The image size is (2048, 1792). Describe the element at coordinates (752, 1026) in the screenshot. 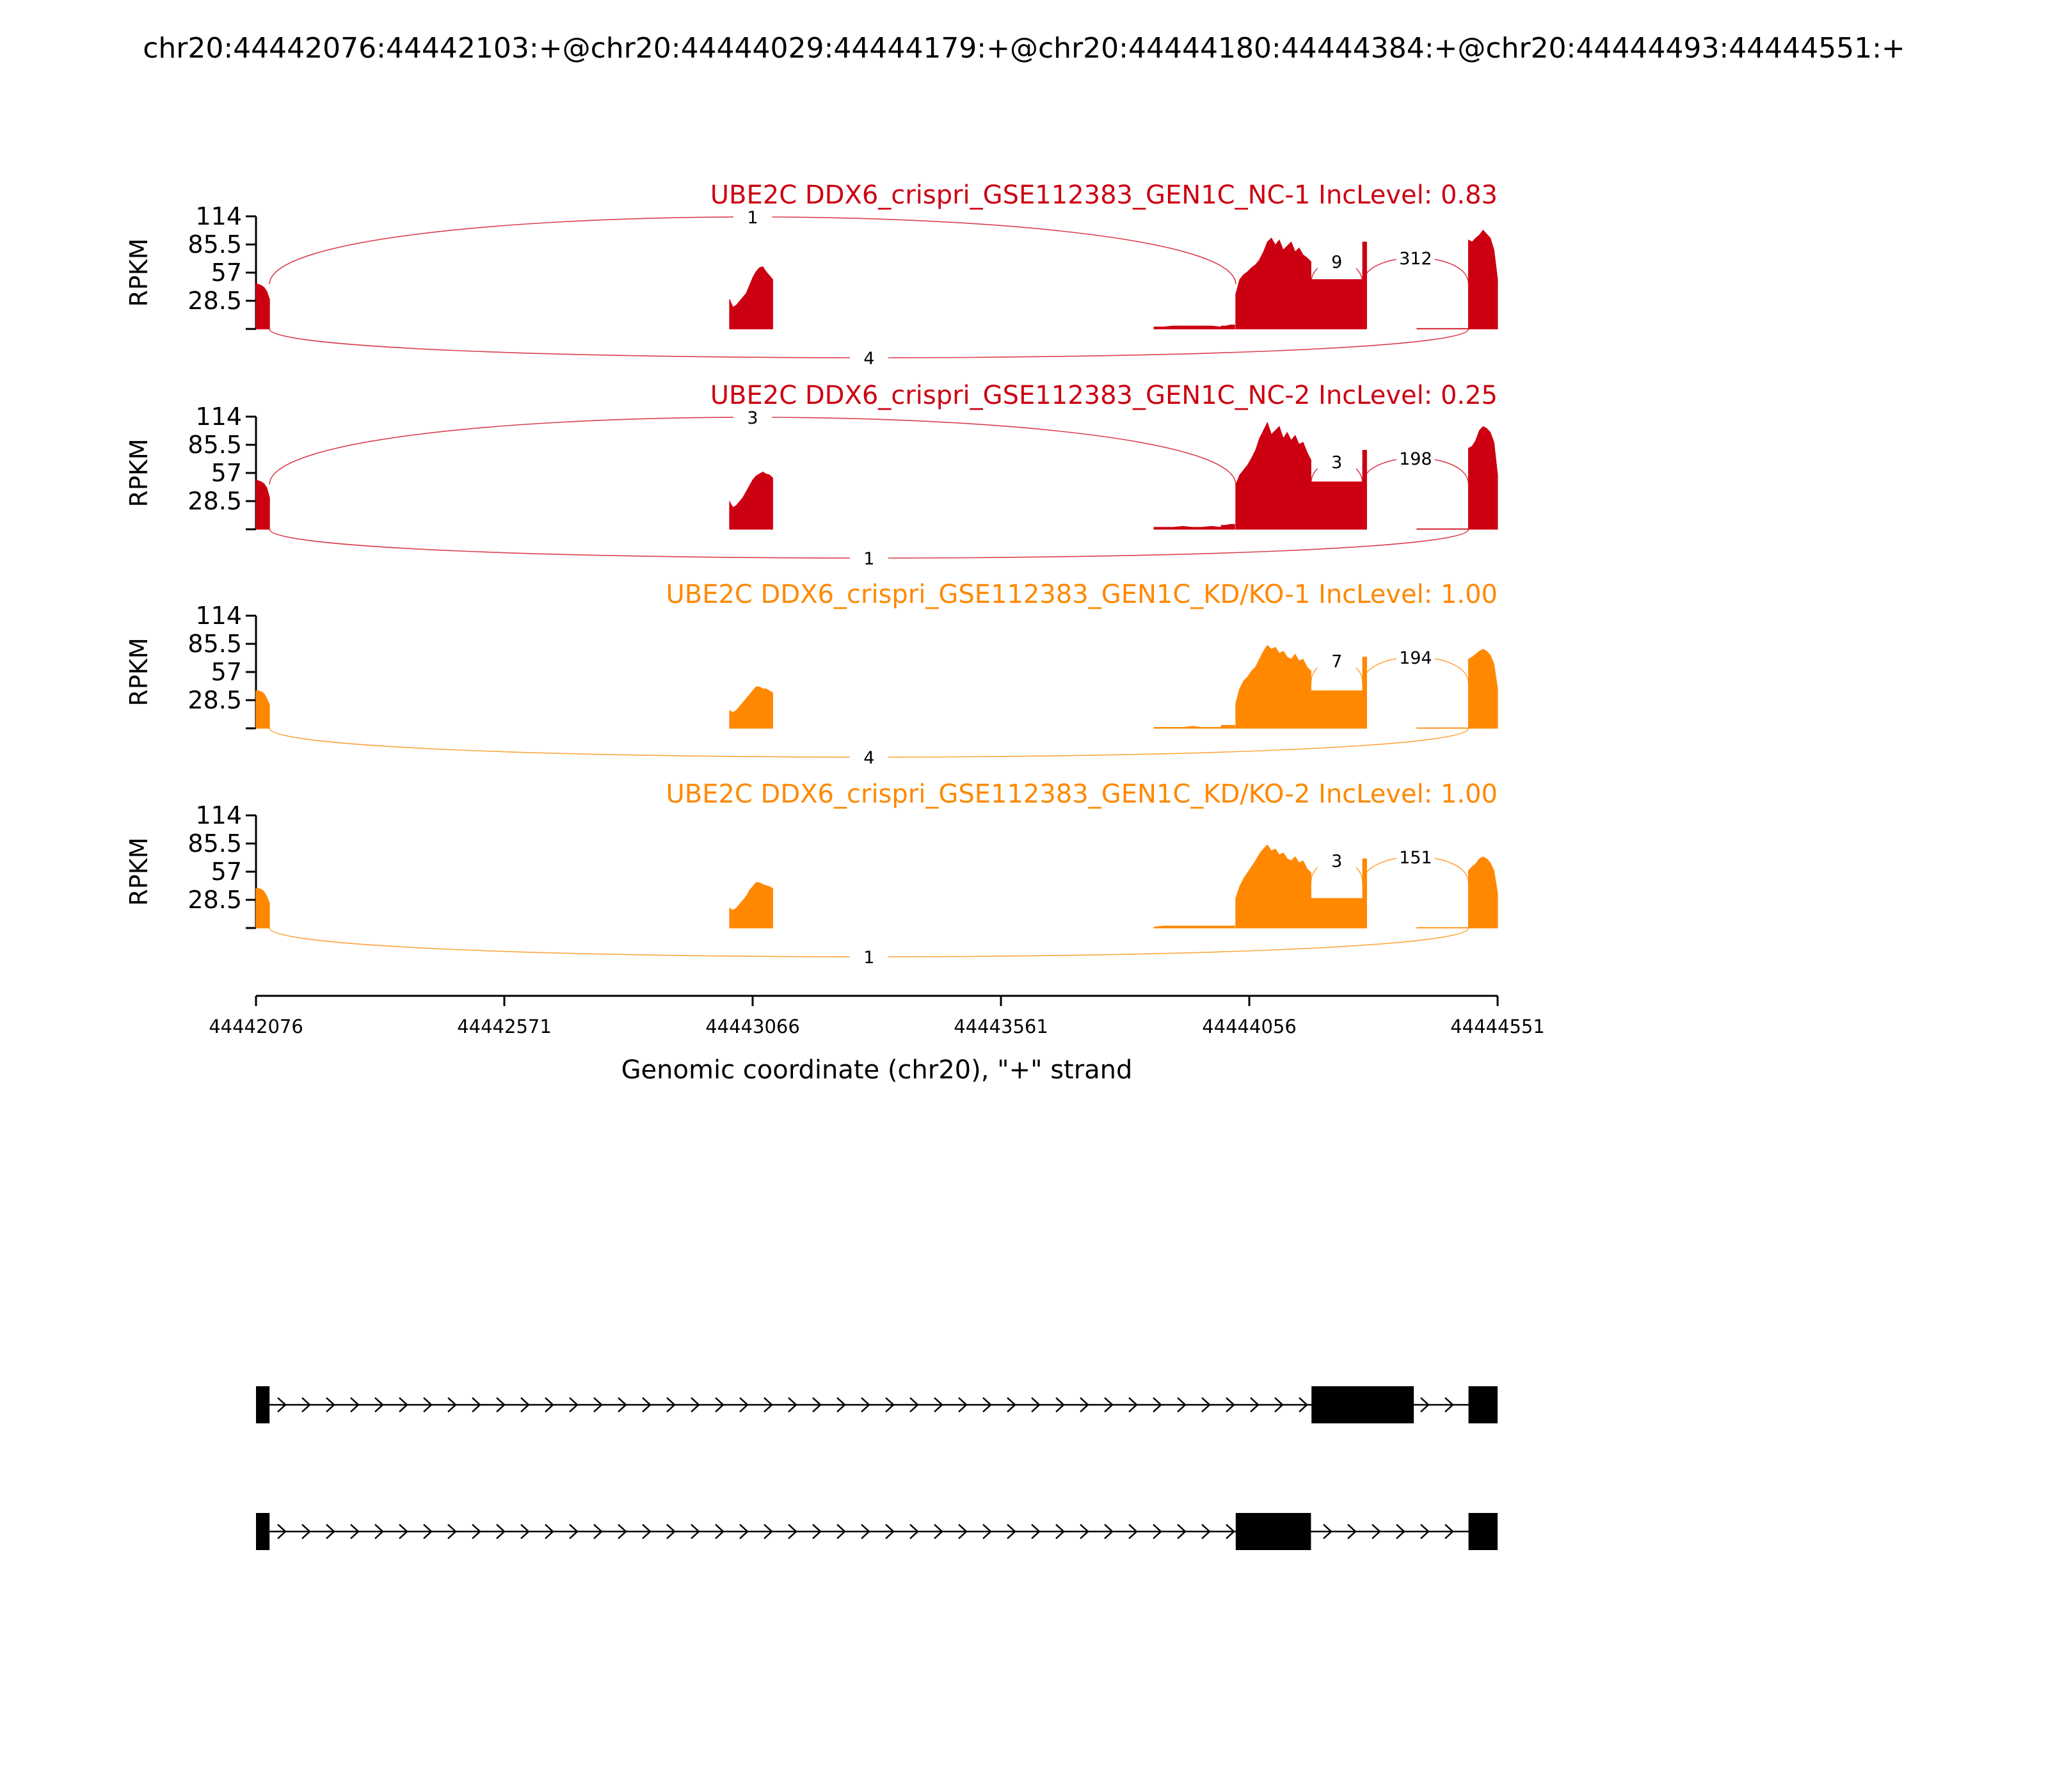

I see `x-tick-label: 44443066` at that location.